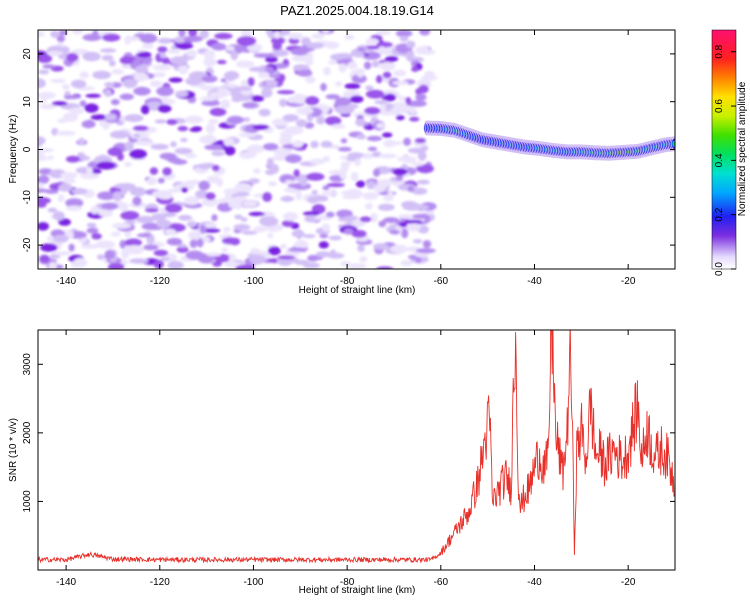 Image resolution: width=750 pixels, height=600 pixels. What do you see at coordinates (724, 149) in the screenshot?
I see `colorbar-gradient` at bounding box center [724, 149].